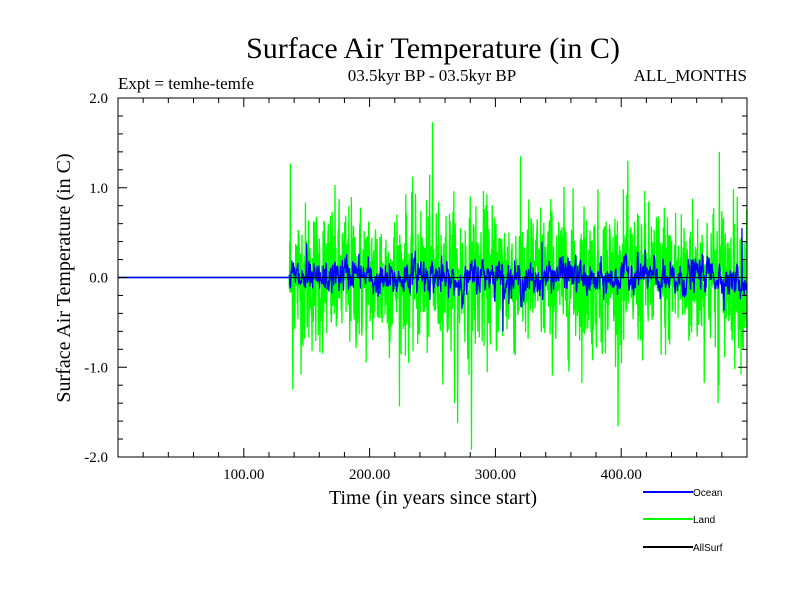 The width and height of the screenshot is (800, 600). What do you see at coordinates (98, 99) in the screenshot?
I see `y-tick-label: 2.0` at bounding box center [98, 99].